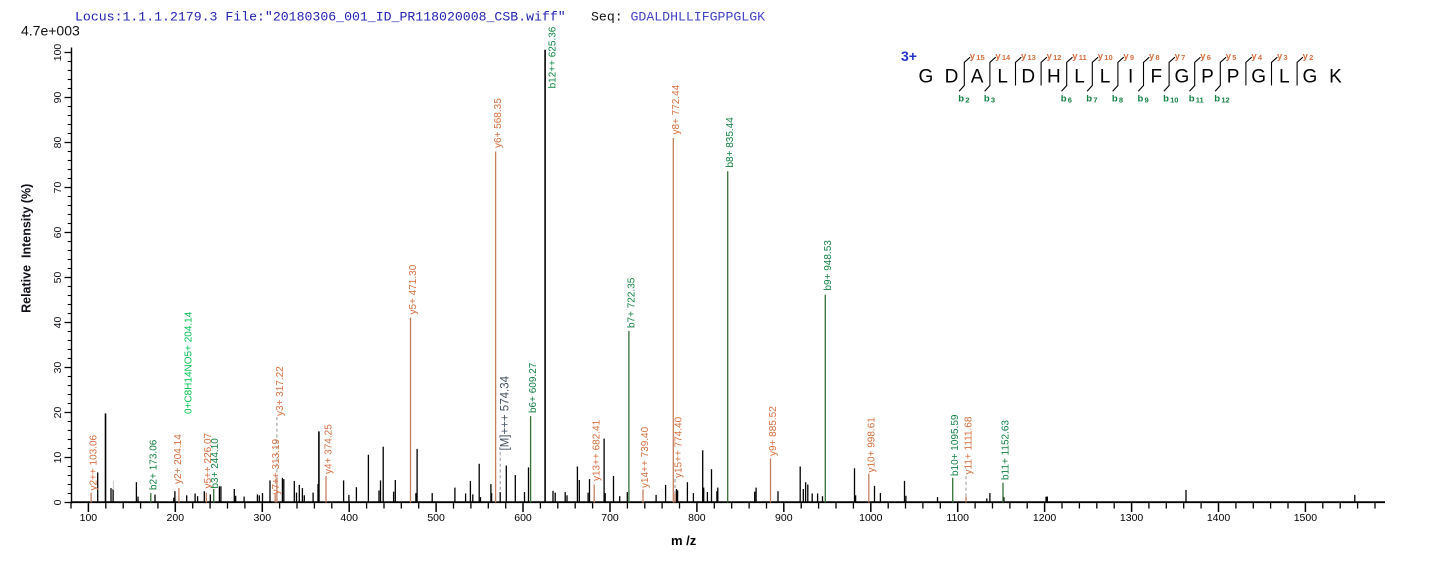 Image resolution: width=1436 pixels, height=567 pixels. I want to click on svg-text: b11+ 1152.63, so click(1006, 450).